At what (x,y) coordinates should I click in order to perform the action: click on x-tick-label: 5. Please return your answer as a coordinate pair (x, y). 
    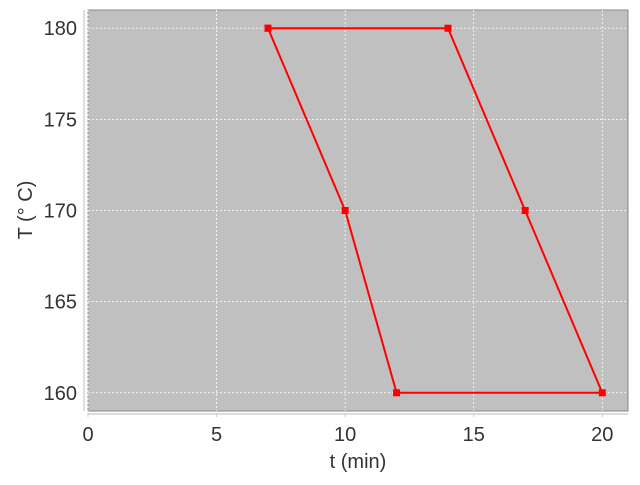
    Looking at the image, I should click on (216, 435).